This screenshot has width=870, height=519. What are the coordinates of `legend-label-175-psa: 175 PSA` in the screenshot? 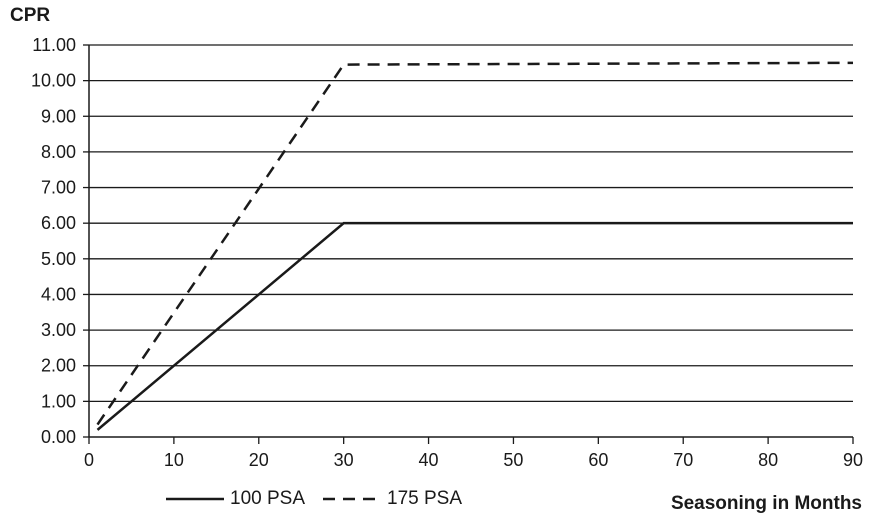 It's located at (424, 498).